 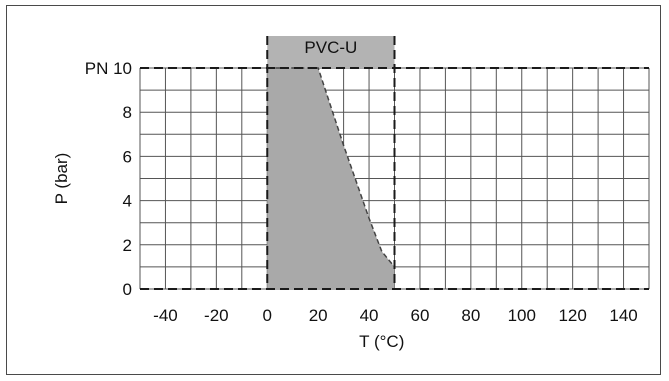 What do you see at coordinates (127, 156) in the screenshot?
I see `y-tick-label: 6` at bounding box center [127, 156].